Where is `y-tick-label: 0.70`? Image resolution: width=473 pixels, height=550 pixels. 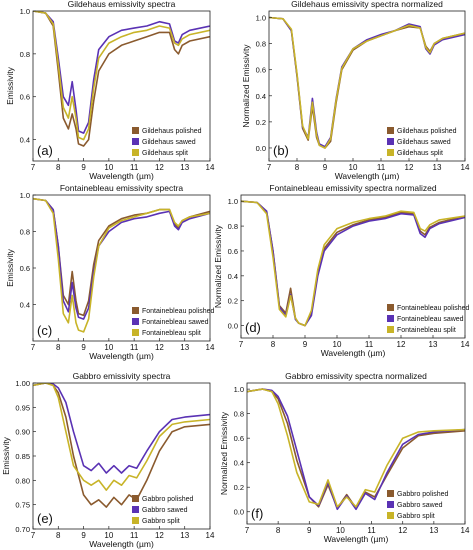
y-tick-label: 0.70 is located at coordinates (22, 529).